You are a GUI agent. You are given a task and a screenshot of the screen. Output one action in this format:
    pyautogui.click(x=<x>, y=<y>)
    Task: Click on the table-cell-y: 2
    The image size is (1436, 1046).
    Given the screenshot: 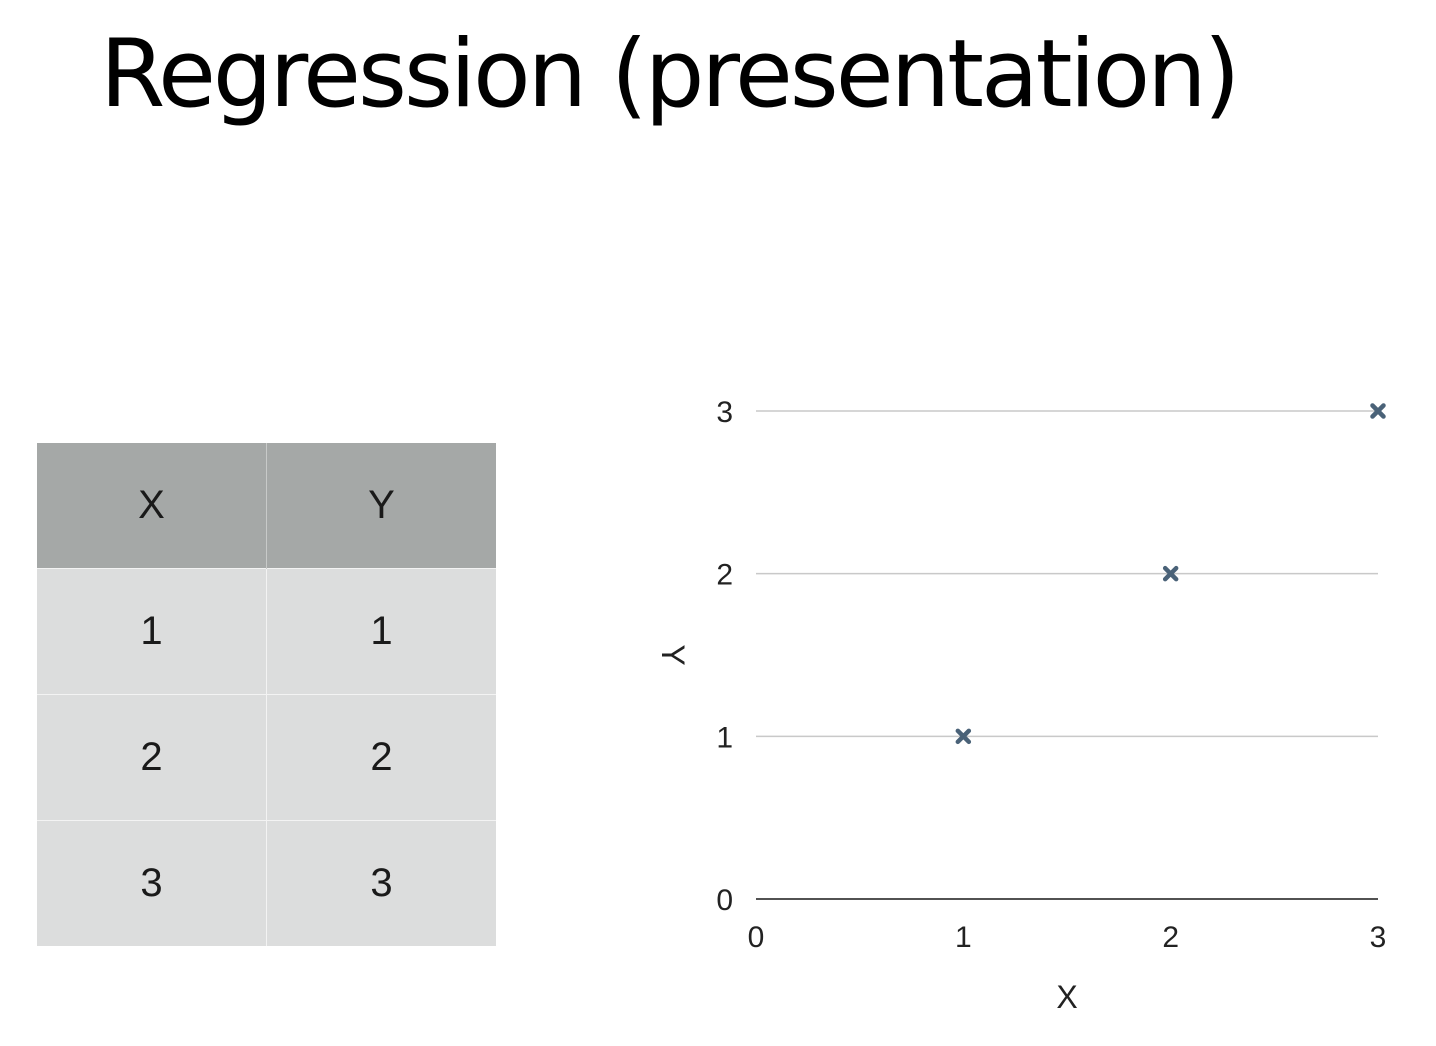 What is the action you would take?
    pyautogui.click(x=381, y=757)
    